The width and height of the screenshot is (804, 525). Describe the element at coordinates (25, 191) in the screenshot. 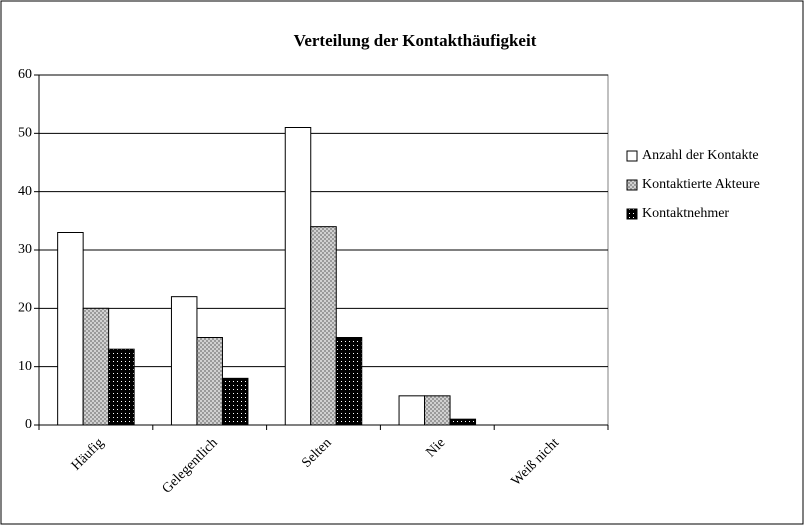

I see `y-tick-label: 40` at that location.